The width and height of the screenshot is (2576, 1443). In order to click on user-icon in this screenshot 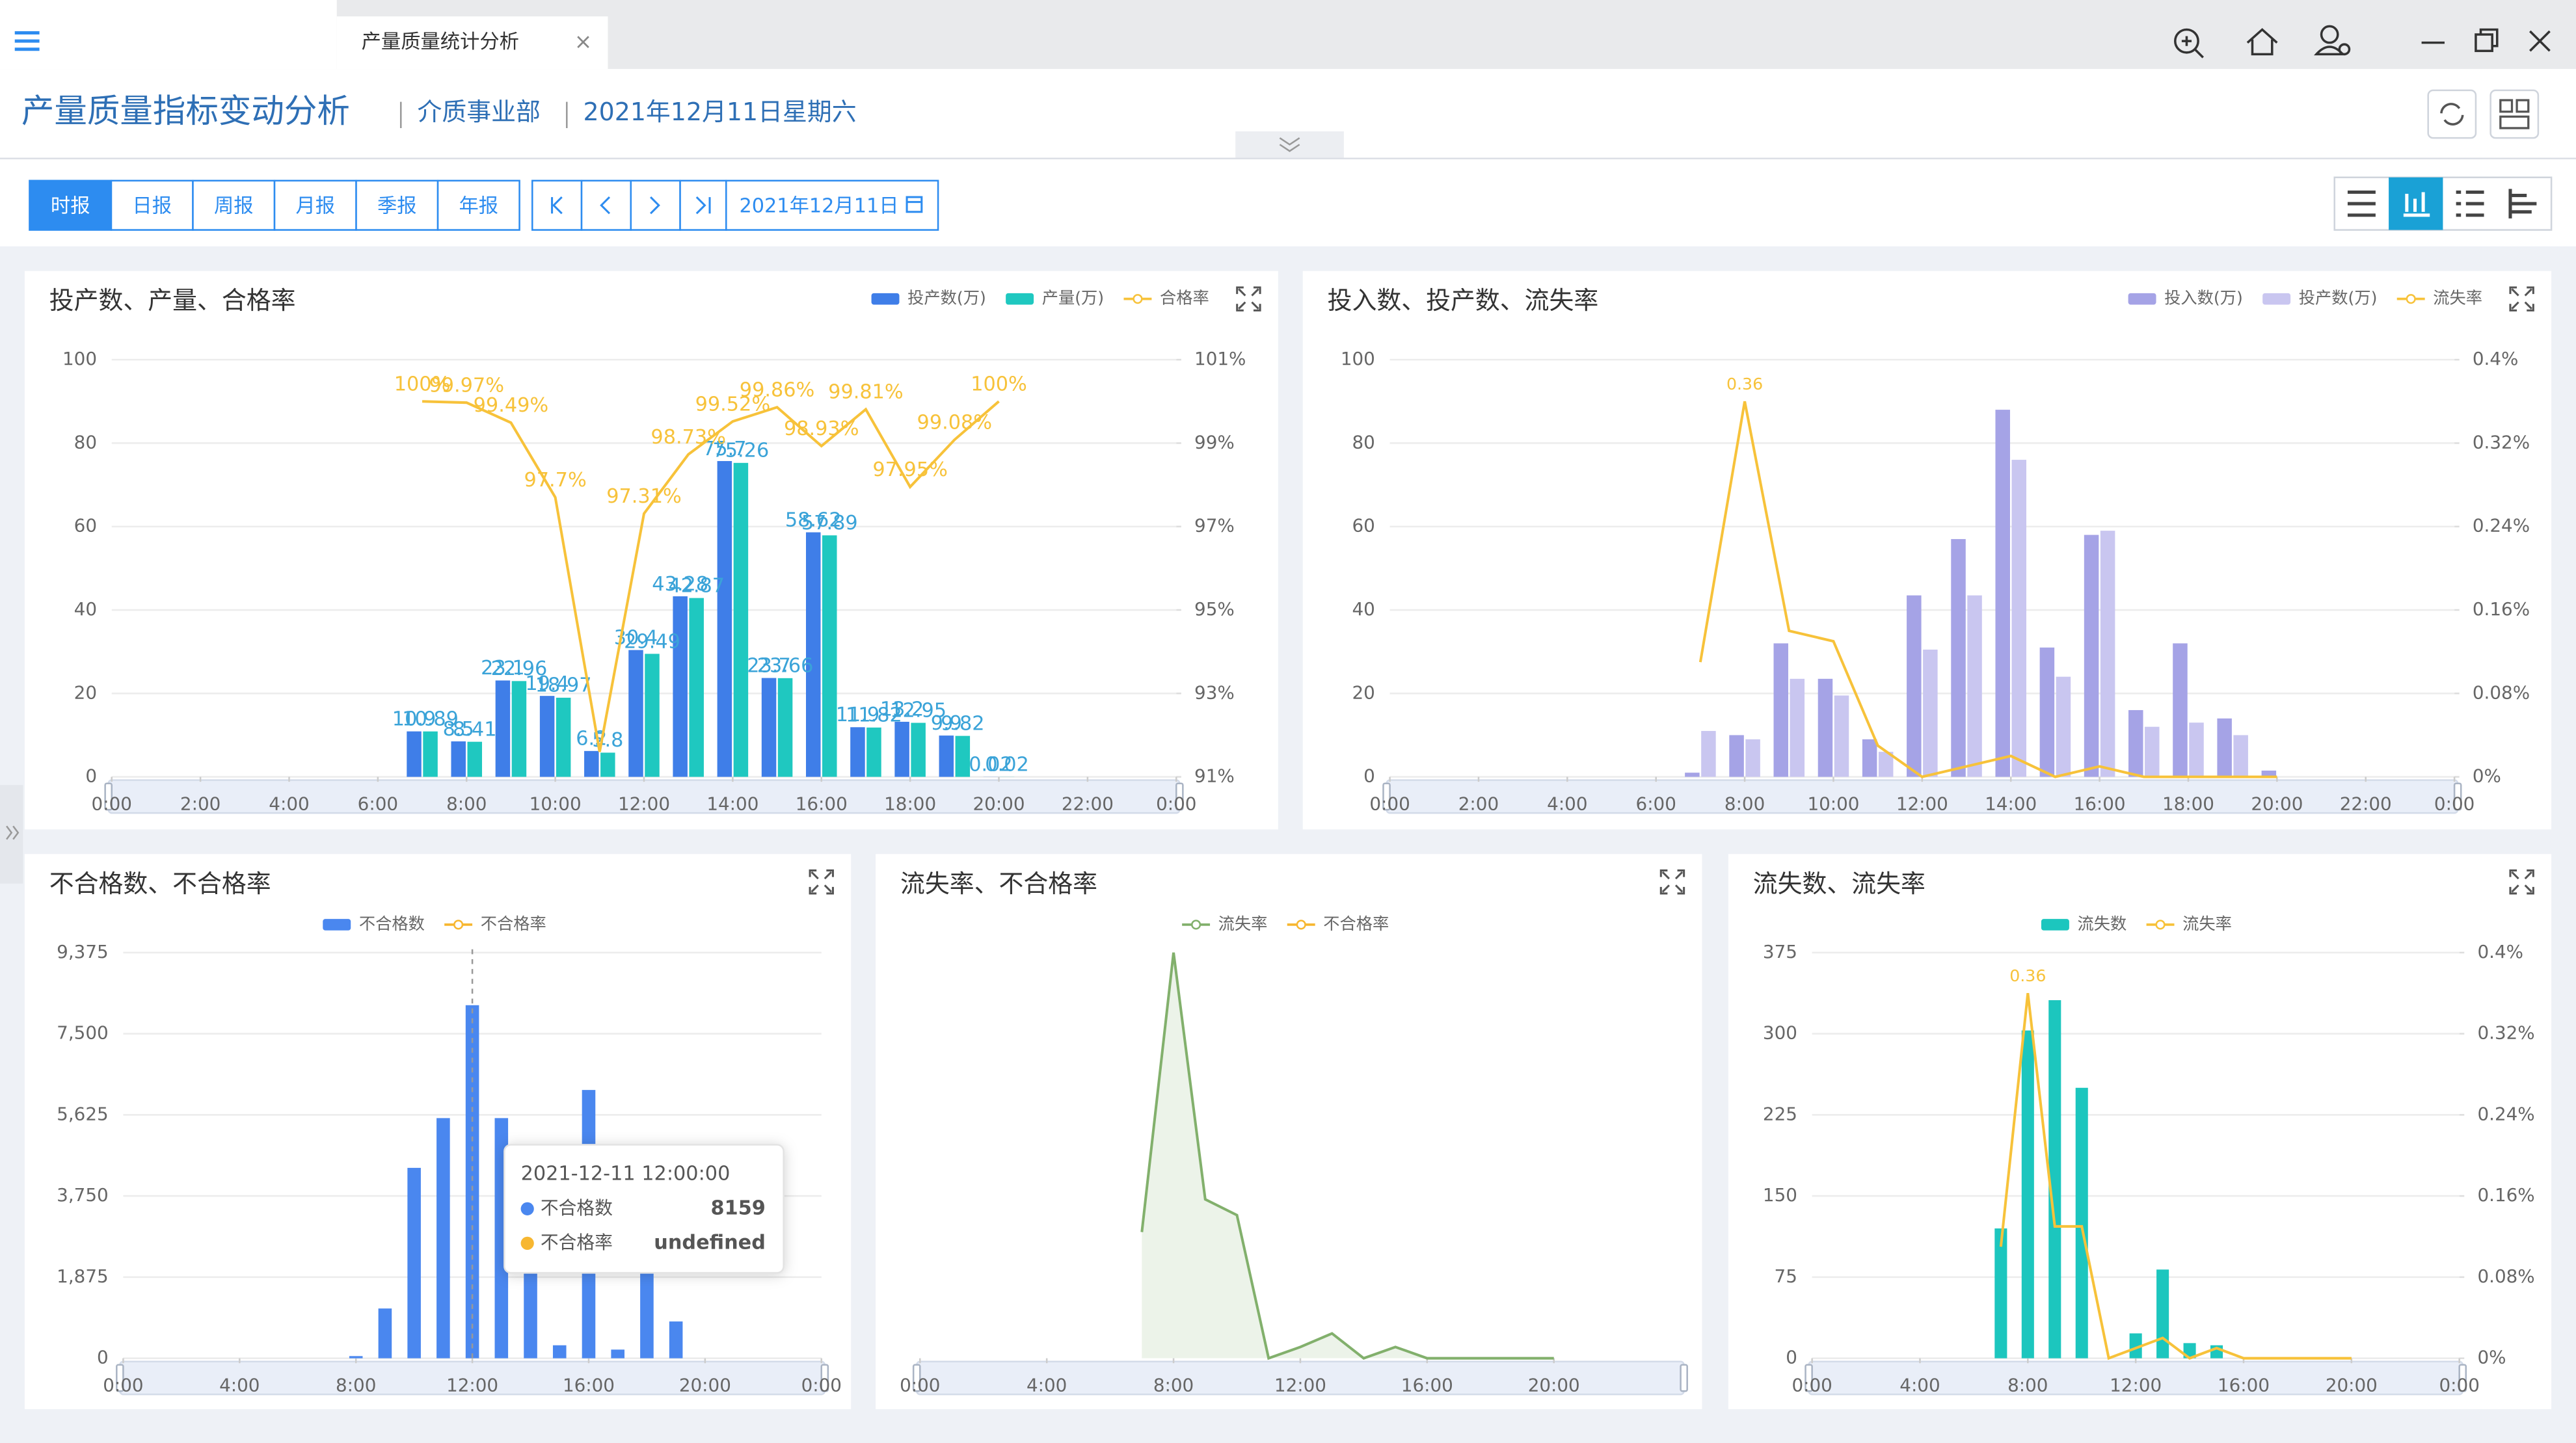, I will do `click(2332, 40)`.